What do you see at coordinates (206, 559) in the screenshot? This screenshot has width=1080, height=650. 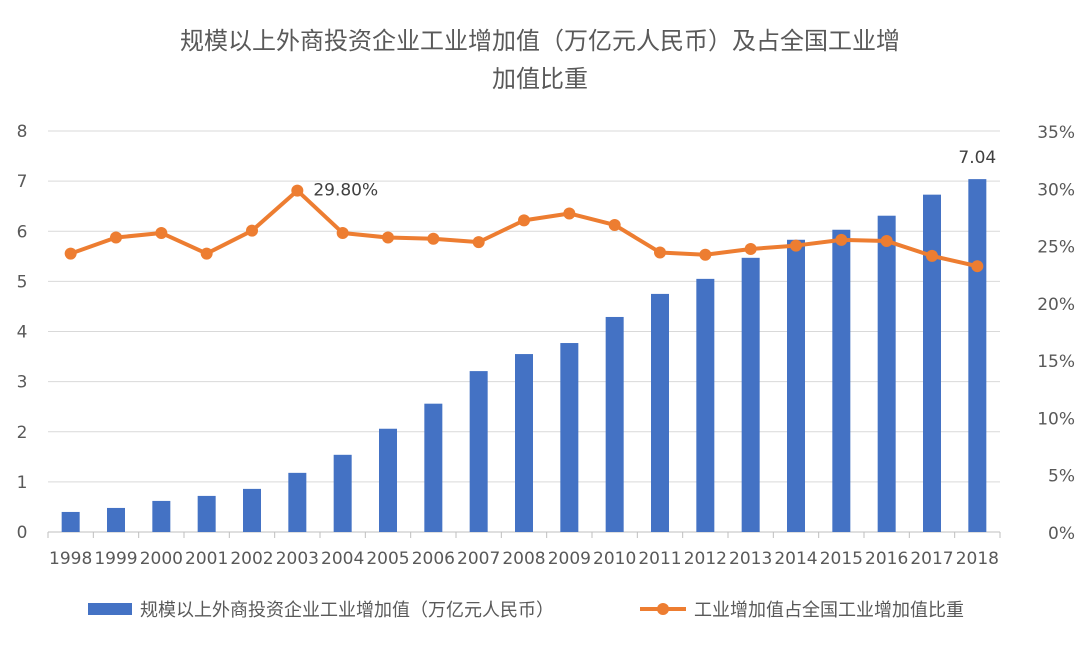 I see `x-tick-label: 2001` at bounding box center [206, 559].